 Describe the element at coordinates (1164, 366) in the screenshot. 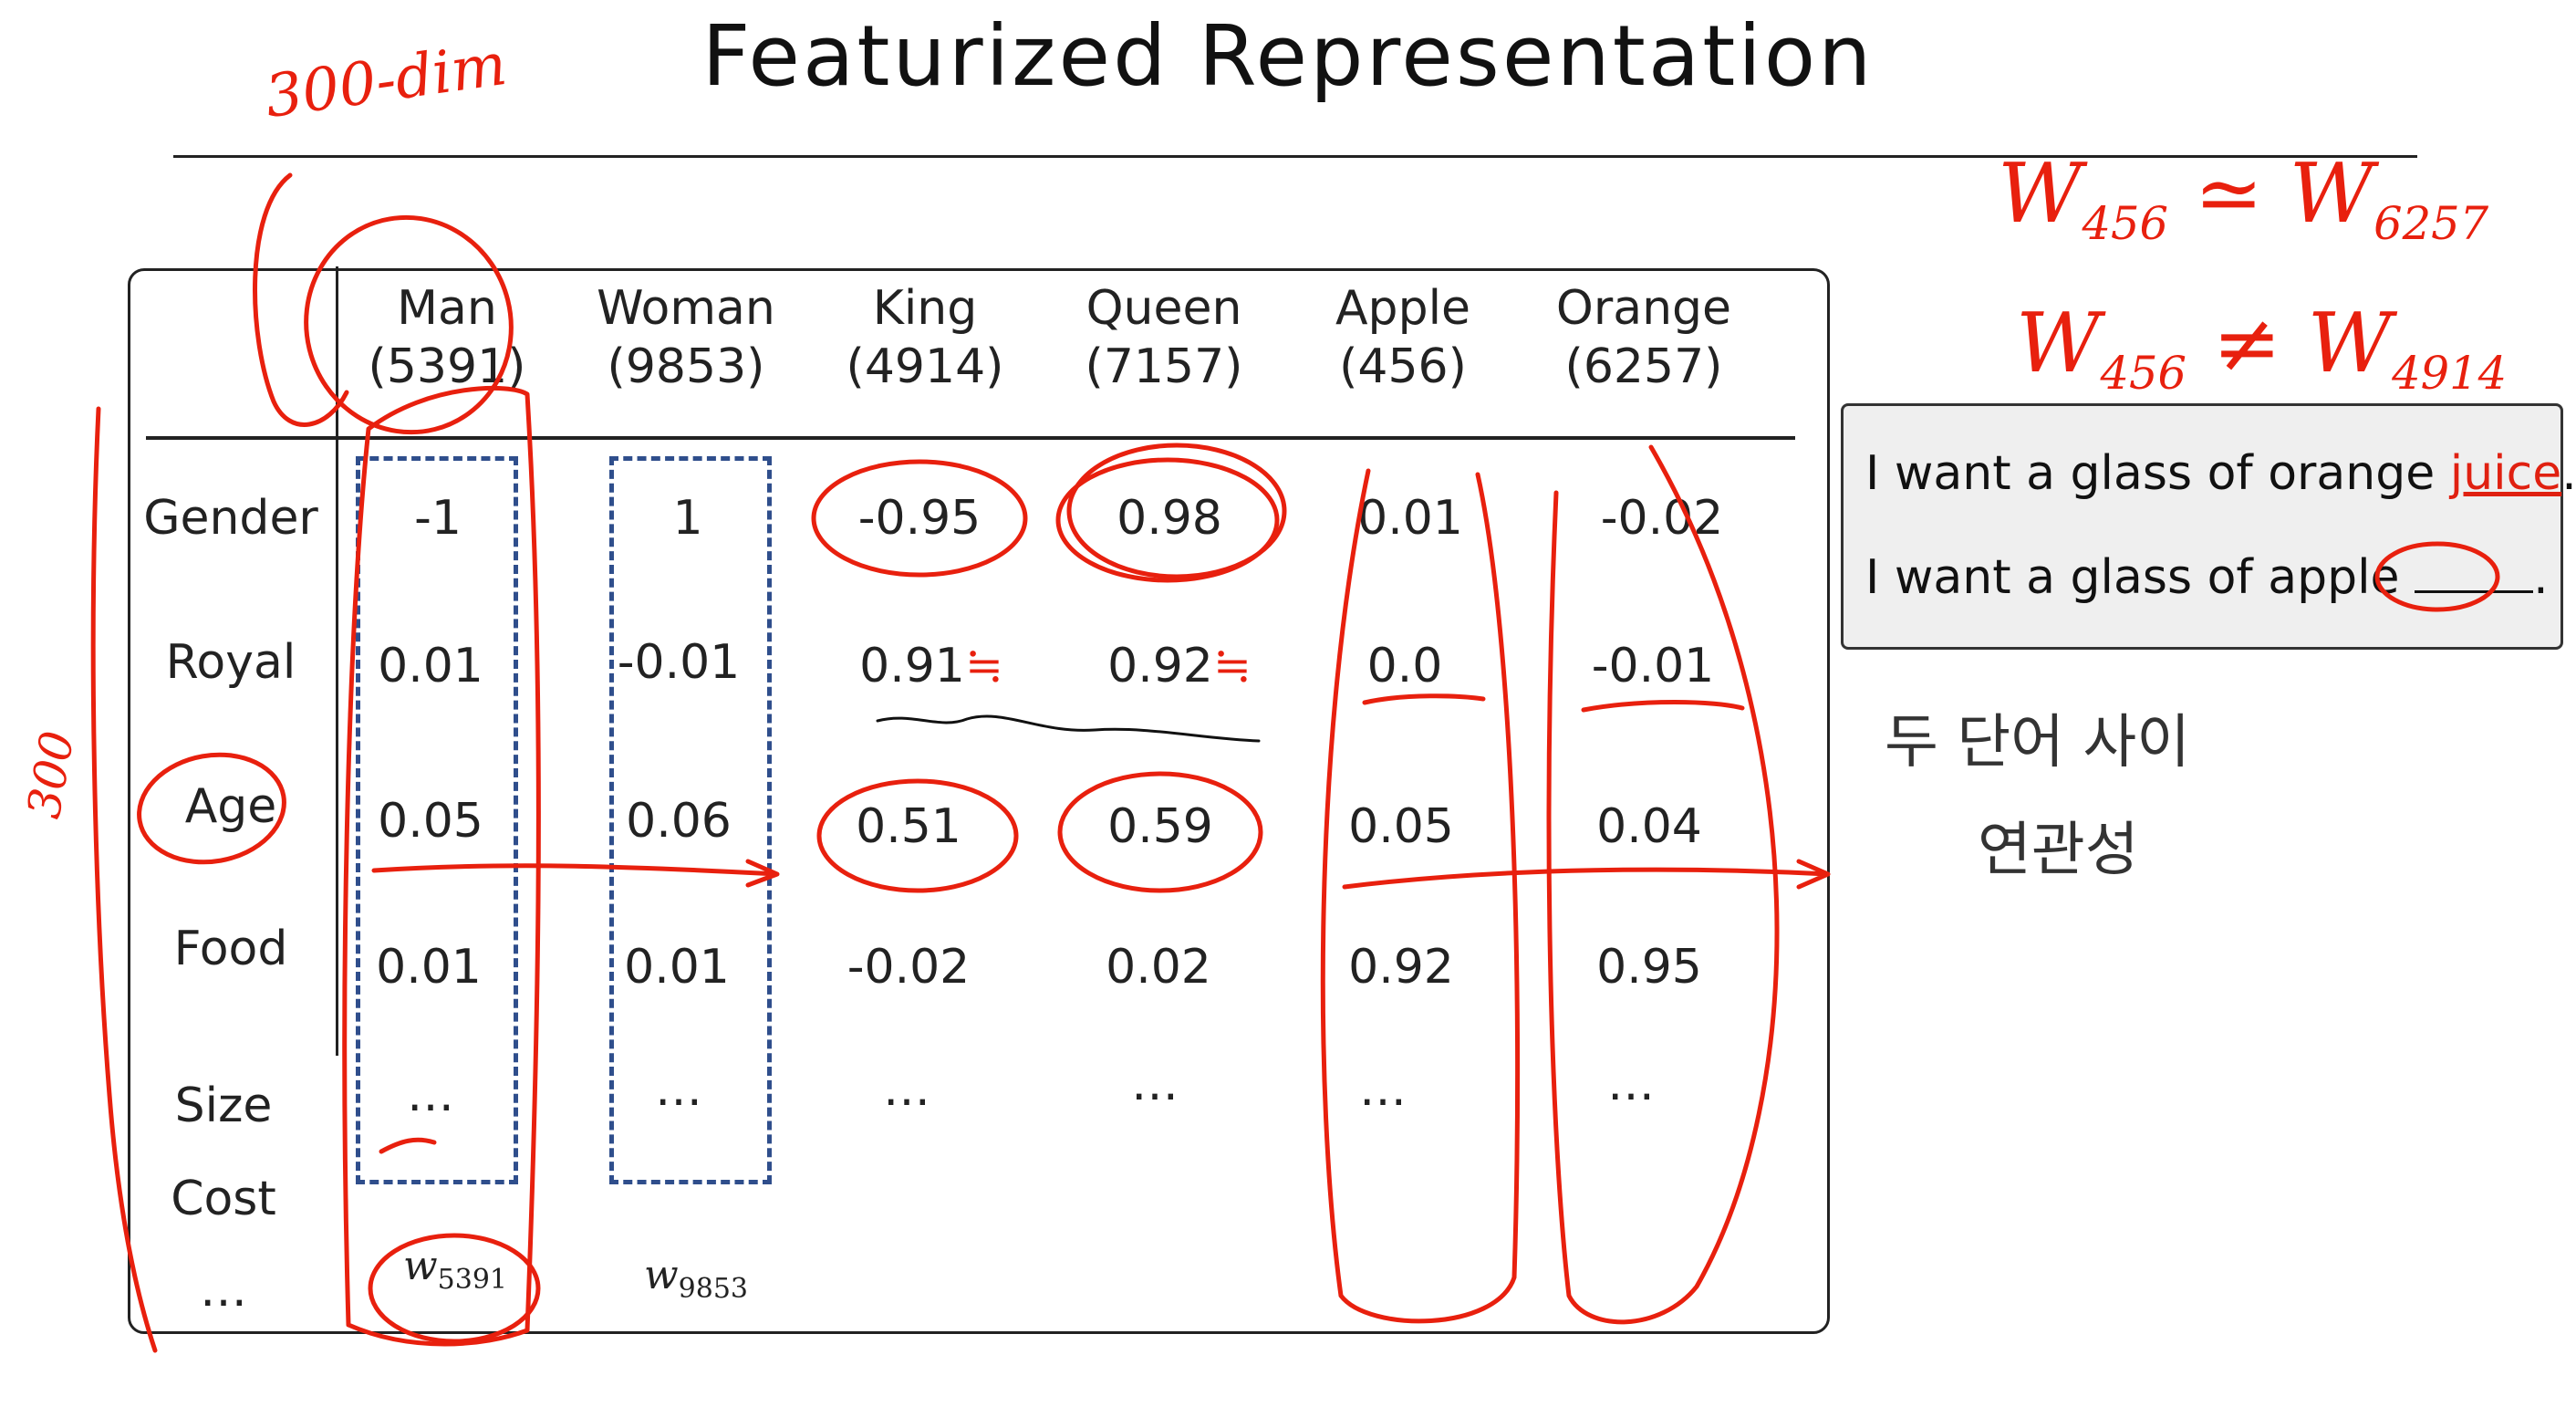

I see `column-index: (7157)` at that location.